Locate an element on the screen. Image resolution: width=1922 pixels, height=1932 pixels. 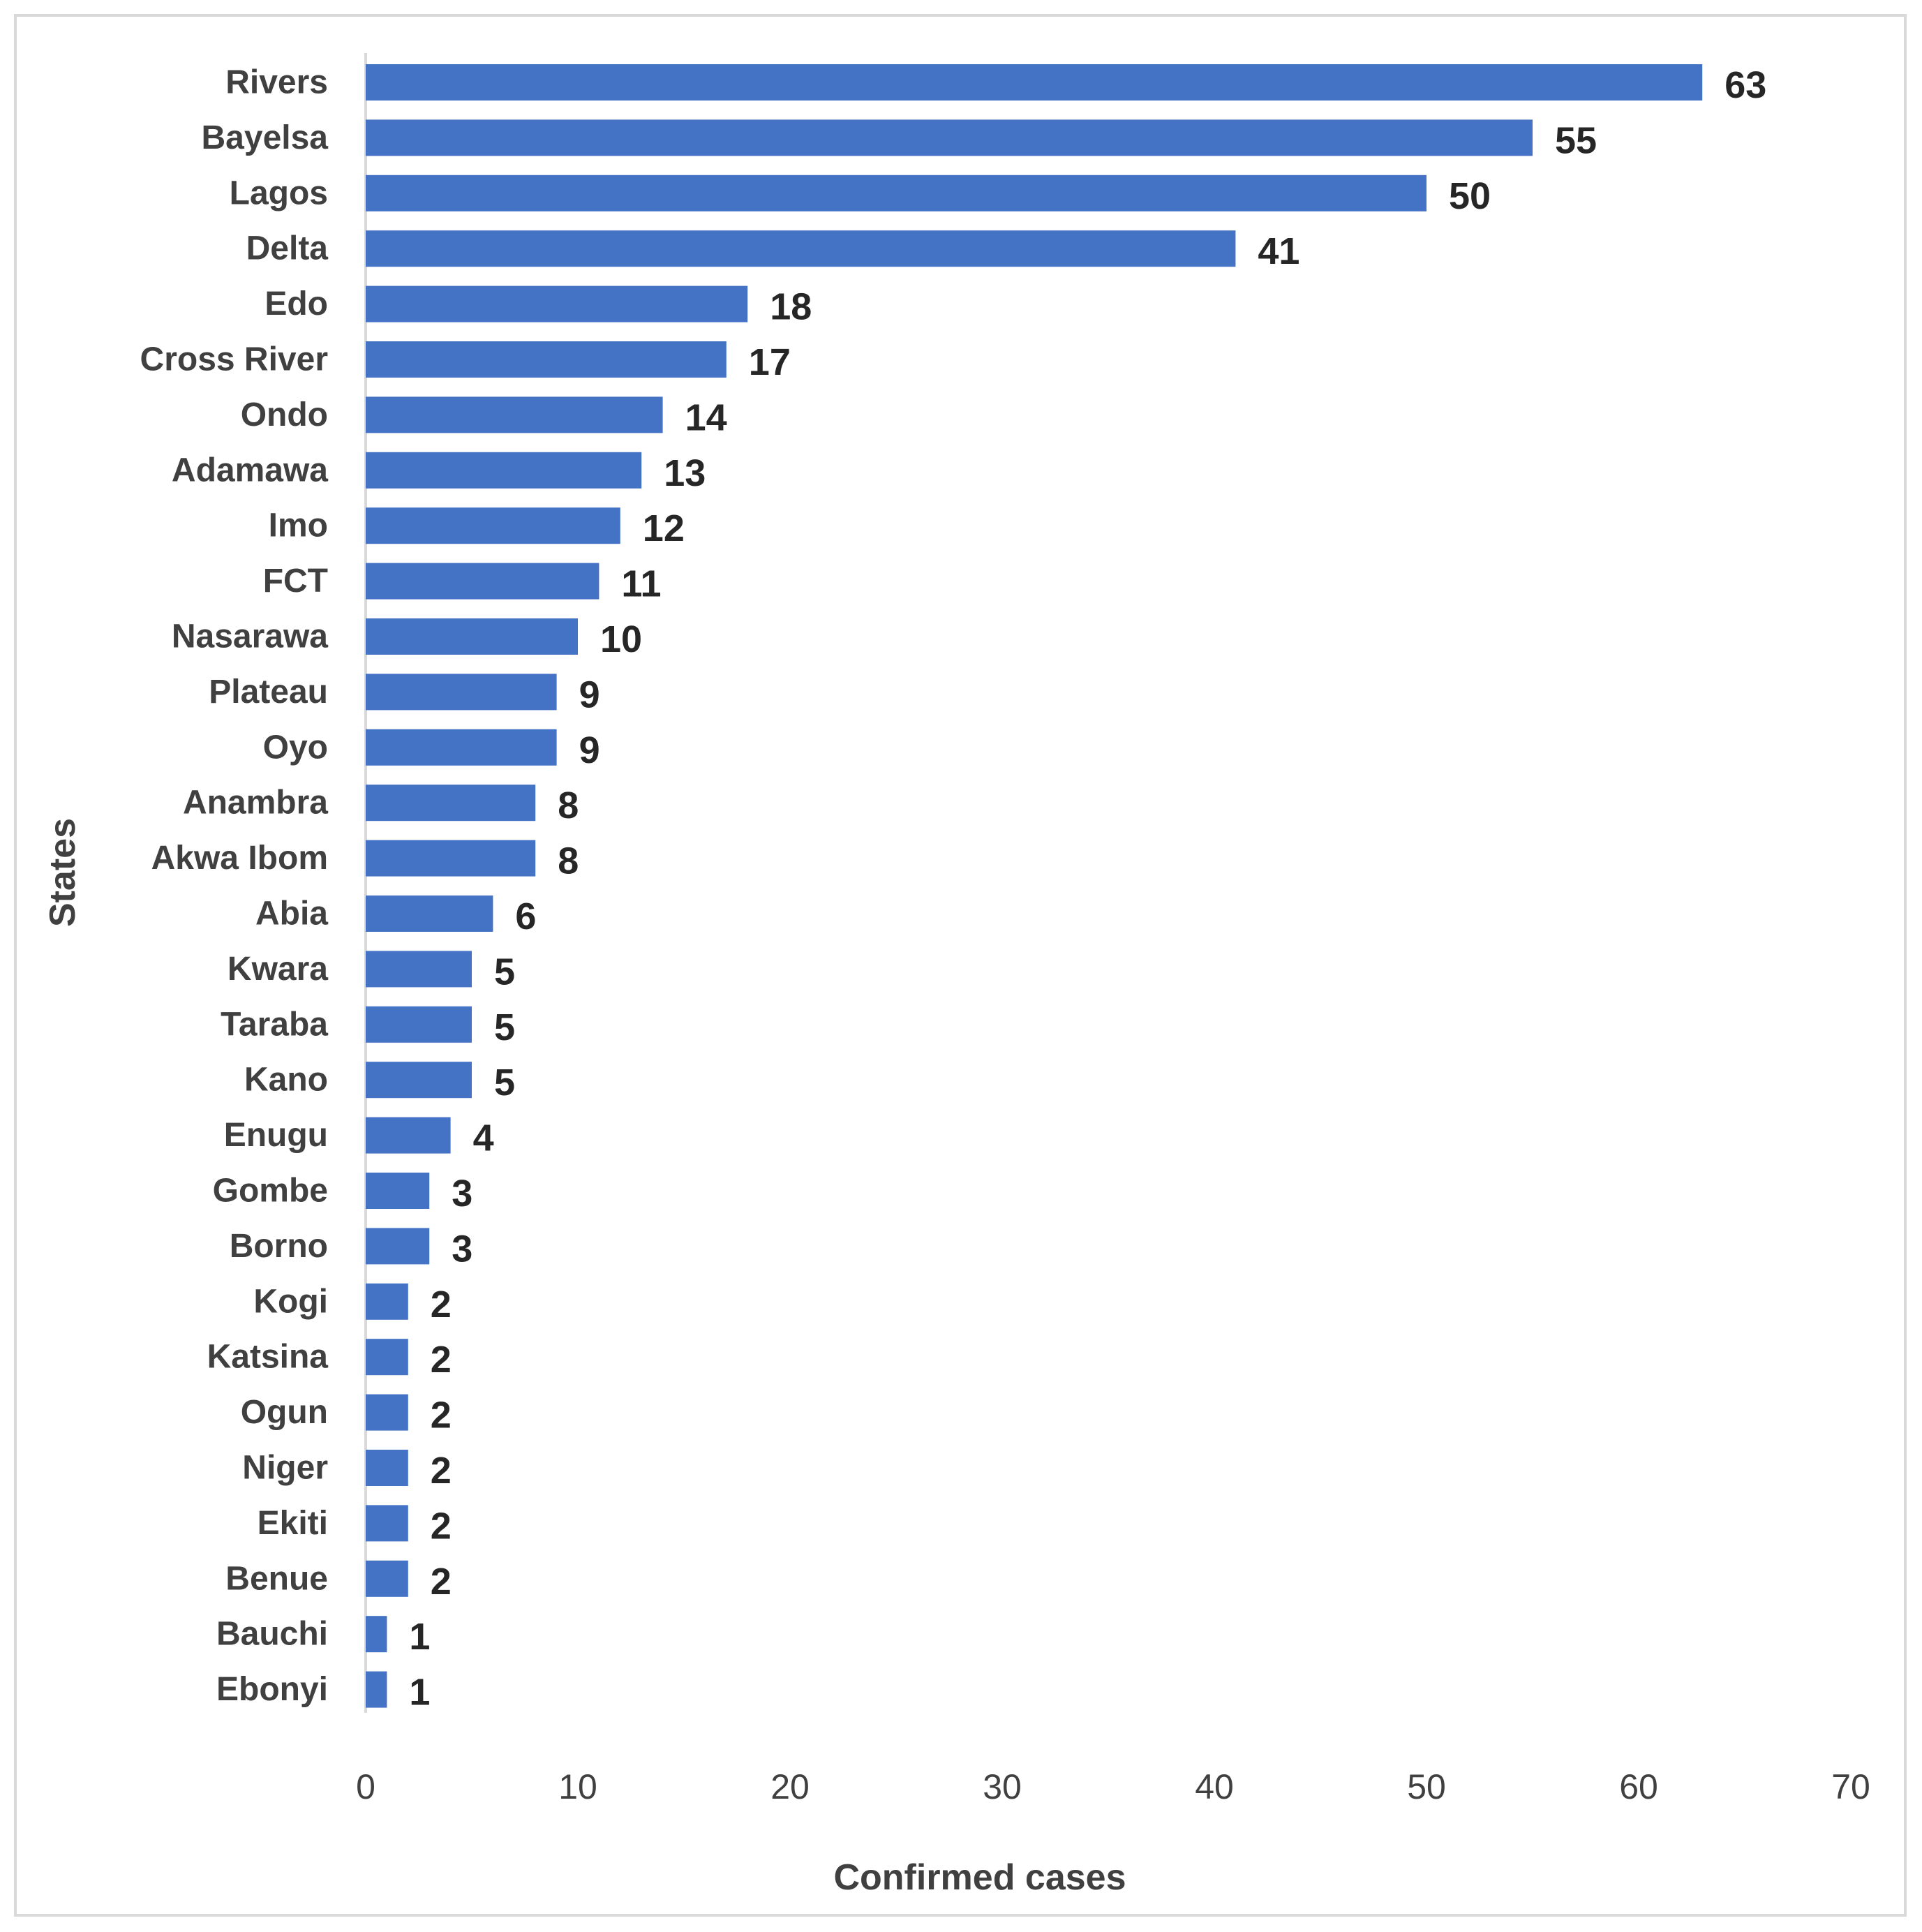
data-label: 4 is located at coordinates (484, 1138).